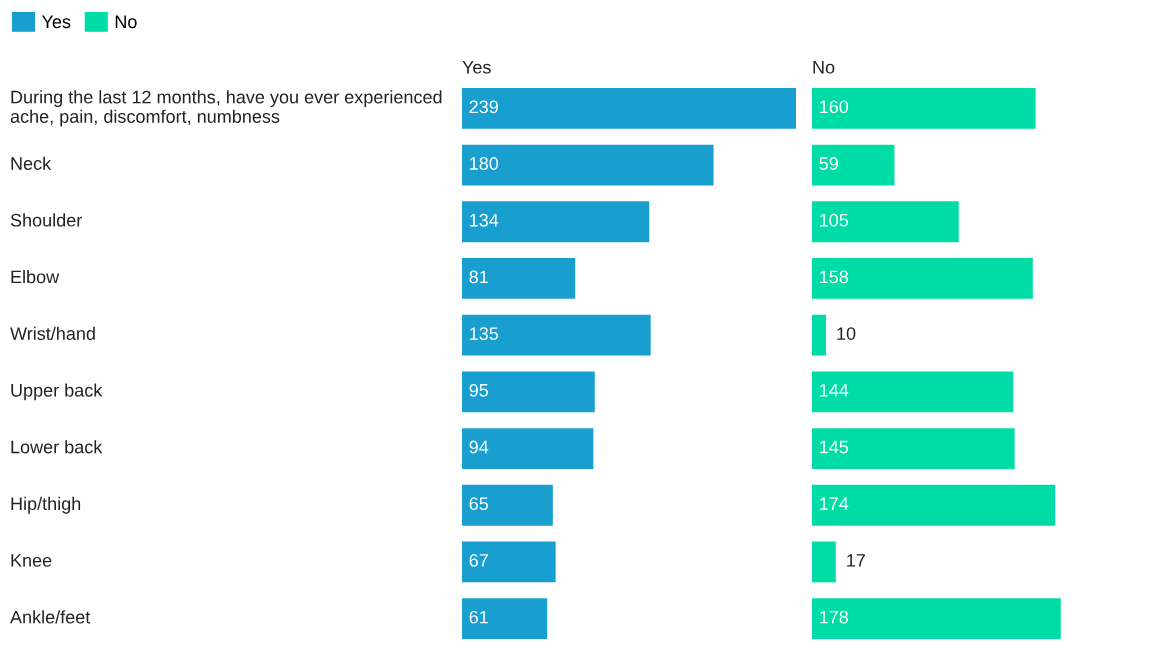 The height and width of the screenshot is (651, 1149). What do you see at coordinates (31, 560) in the screenshot?
I see `y-tick-label: Knee` at bounding box center [31, 560].